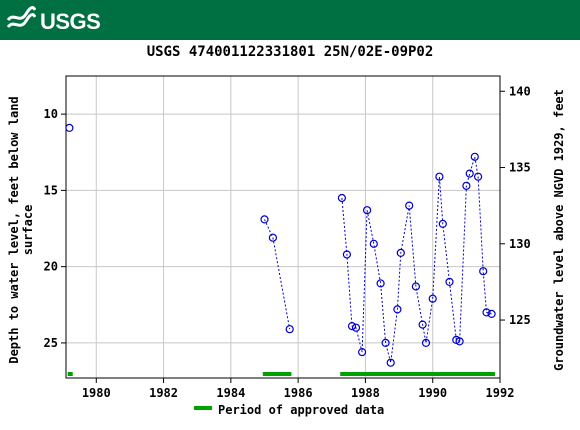 This screenshot has height=430, width=580. What do you see at coordinates (14, 229) in the screenshot?
I see `left-axis-label-line-1: Depth to water level, feet below land` at bounding box center [14, 229].